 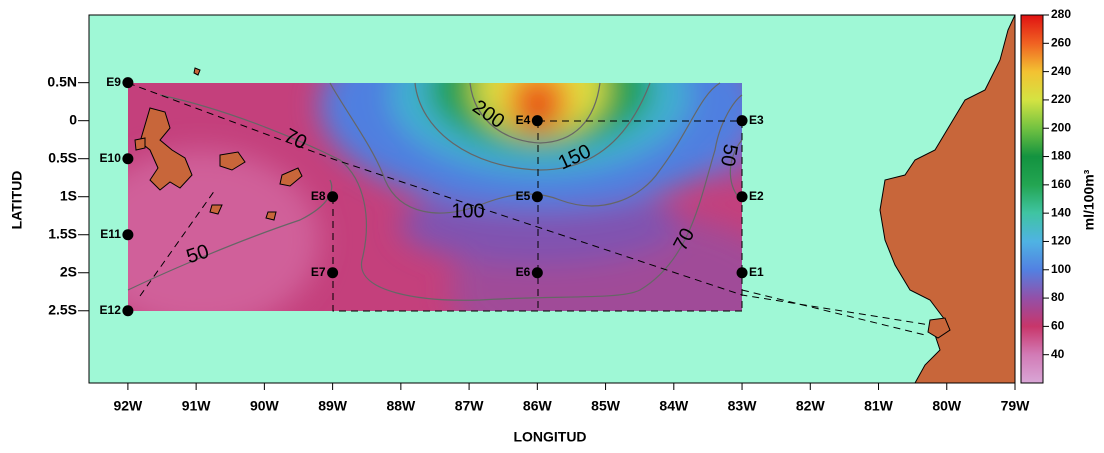 What do you see at coordinates (523, 120) in the screenshot?
I see `station-label: E4` at bounding box center [523, 120].